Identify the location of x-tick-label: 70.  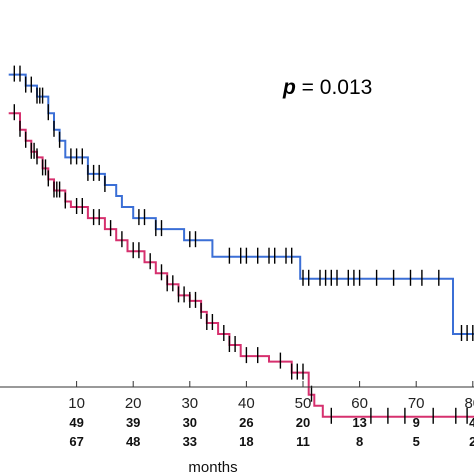
(416, 403).